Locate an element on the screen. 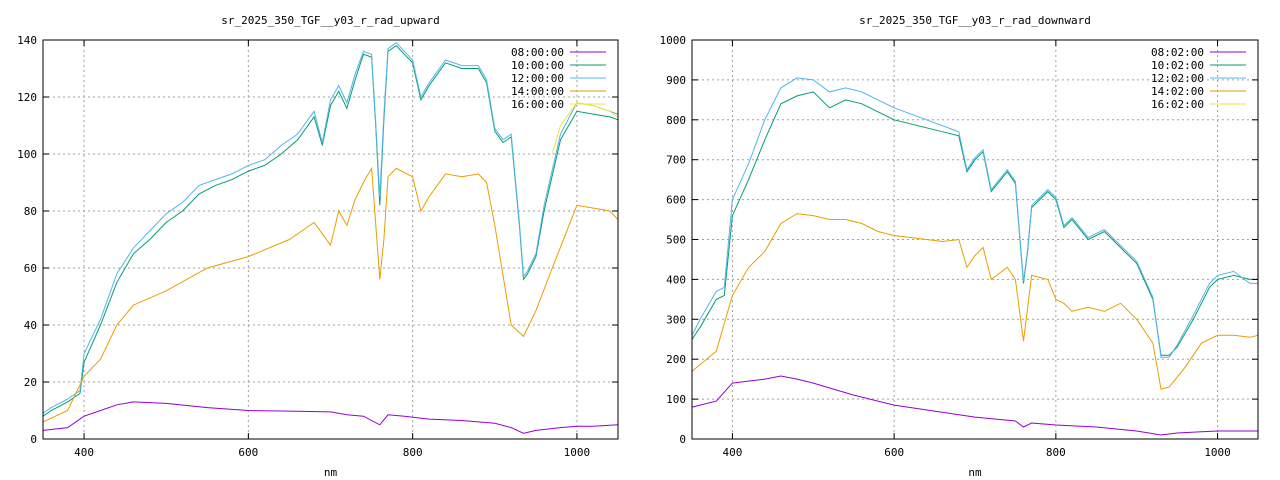  legend-label: 12:02:00 is located at coordinates (1177, 78).